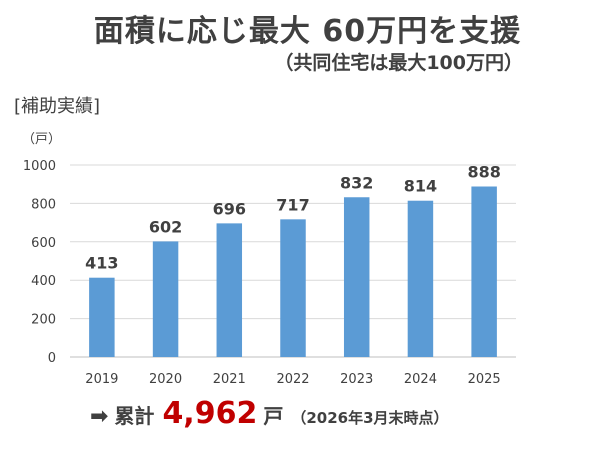  What do you see at coordinates (134, 416) in the screenshot?
I see `cumulative-label: 累計` at bounding box center [134, 416].